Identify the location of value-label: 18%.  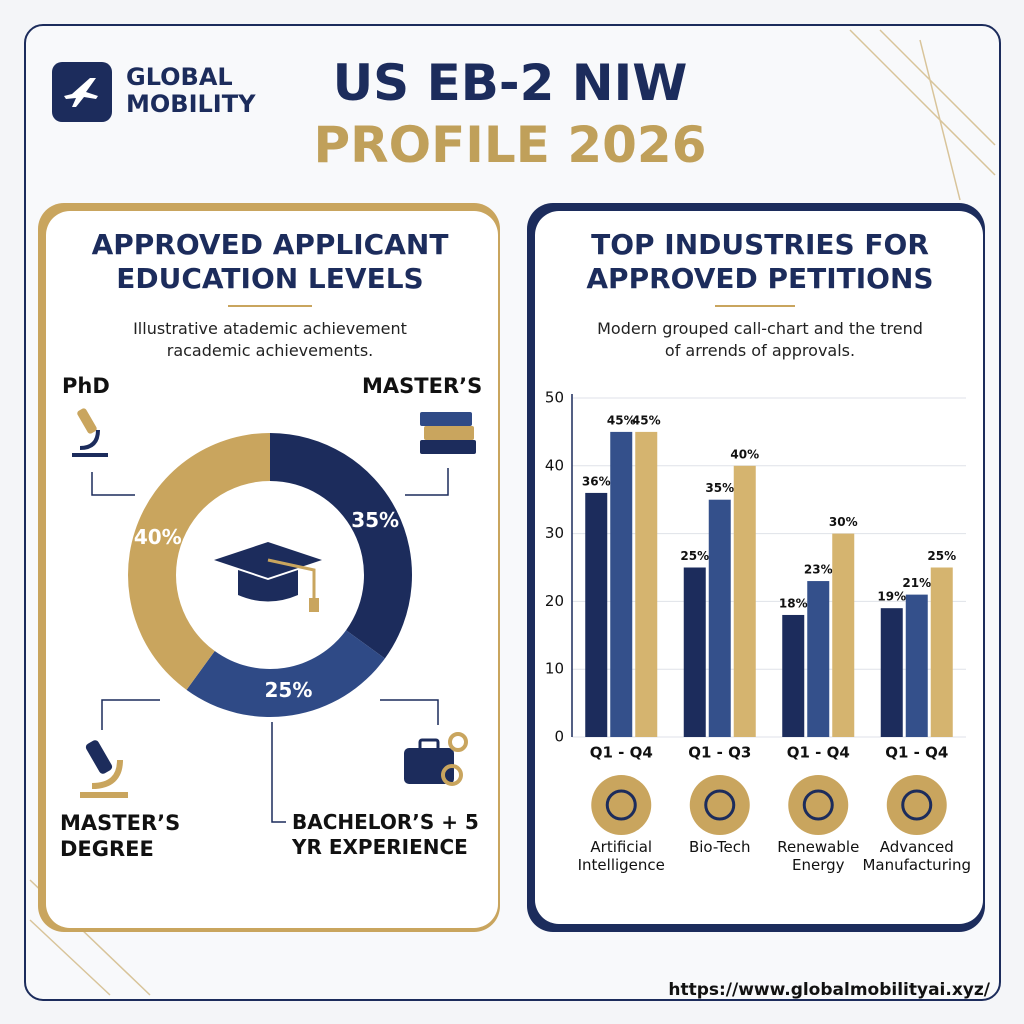
(793, 603).